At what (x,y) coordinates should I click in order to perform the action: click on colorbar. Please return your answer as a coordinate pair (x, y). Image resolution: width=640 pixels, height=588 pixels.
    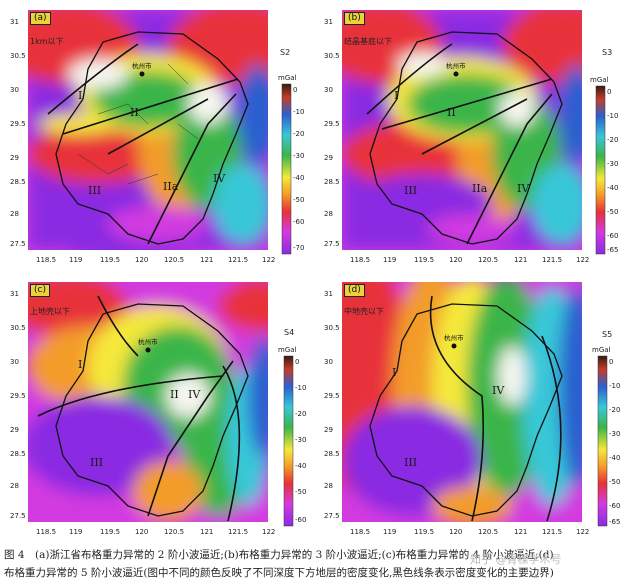
    Looking at the image, I should click on (286, 169).